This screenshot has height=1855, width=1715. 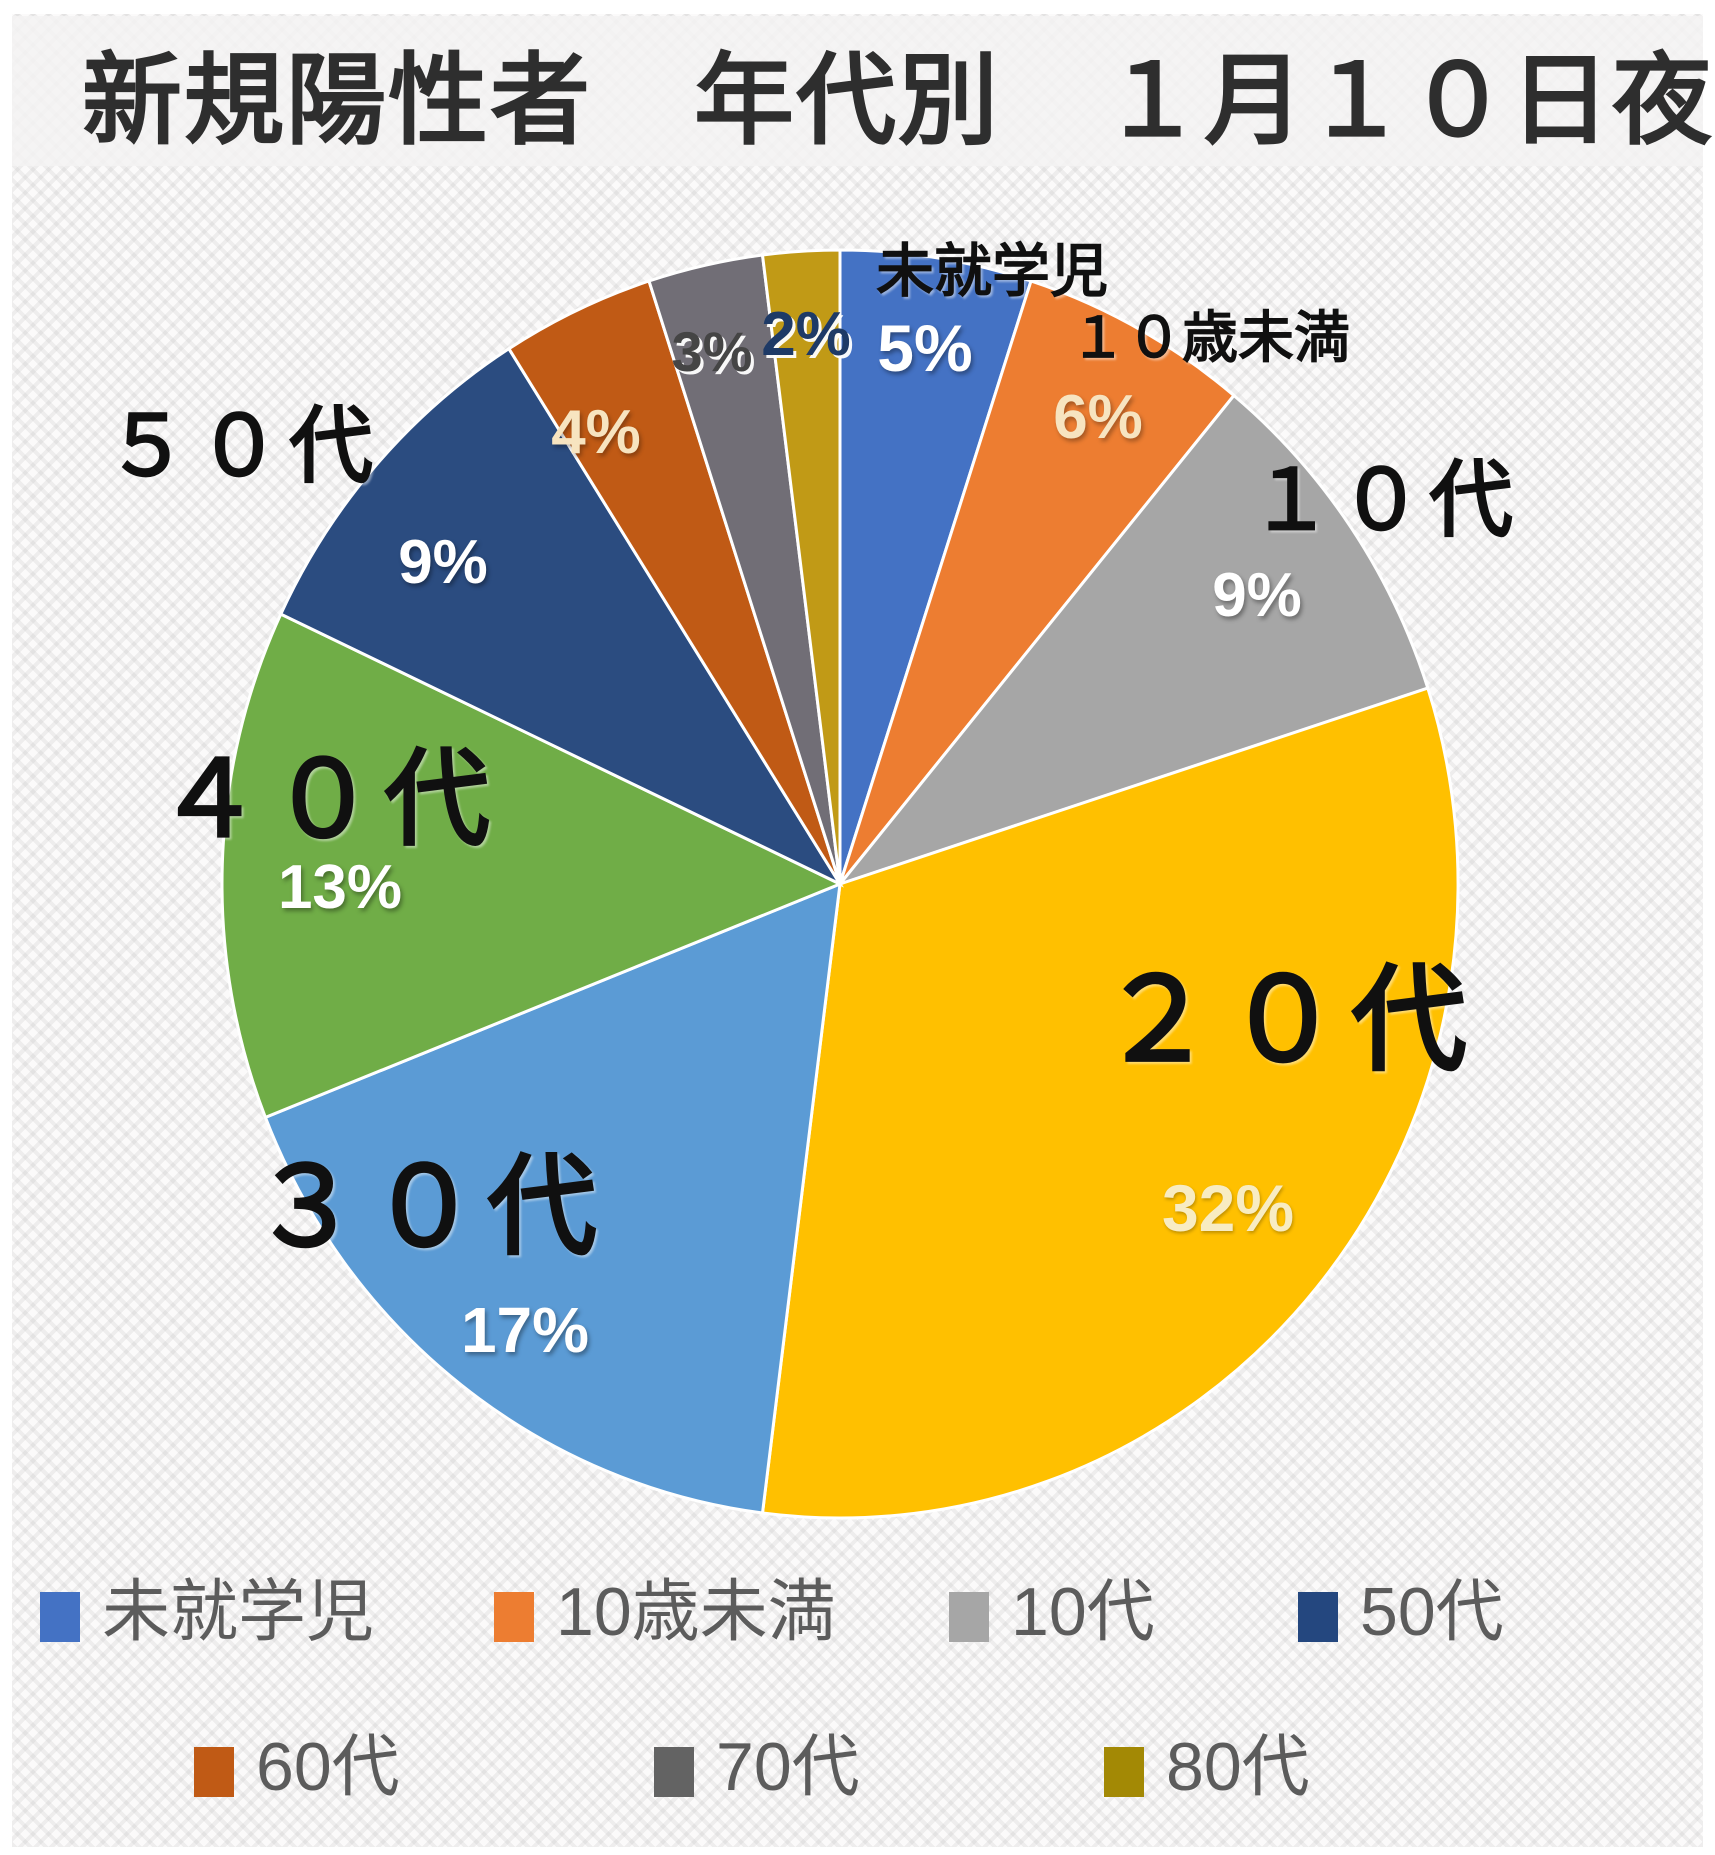 I want to click on legend-item-preschool: 未就学児, so click(x=207, y=1612).